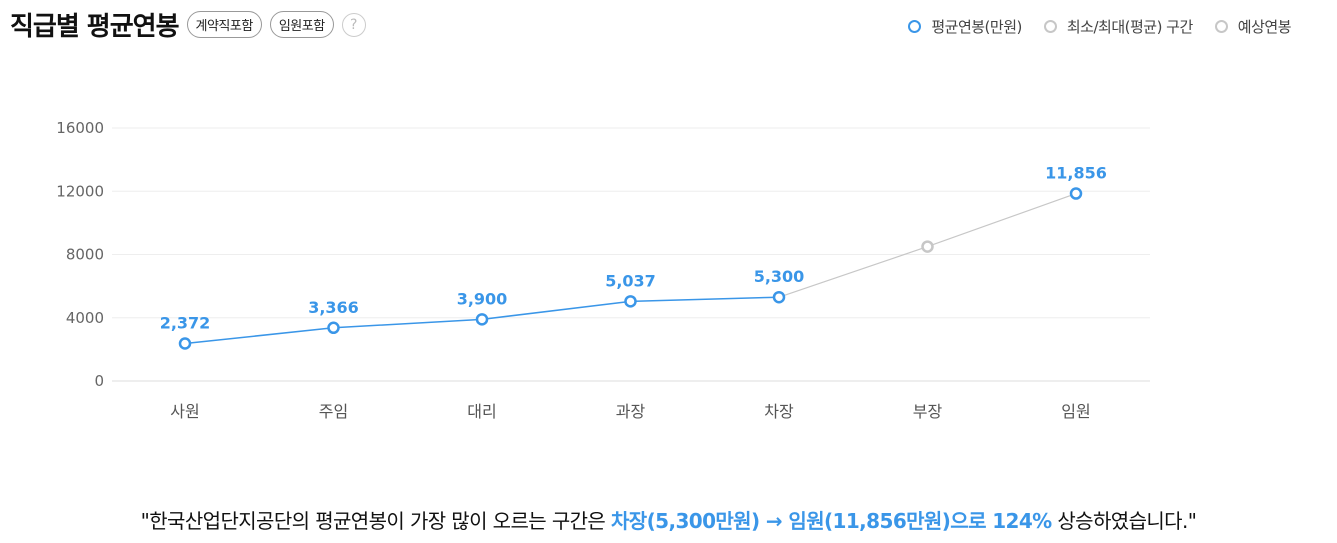  What do you see at coordinates (99, 381) in the screenshot?
I see `y-tick-label: 0` at bounding box center [99, 381].